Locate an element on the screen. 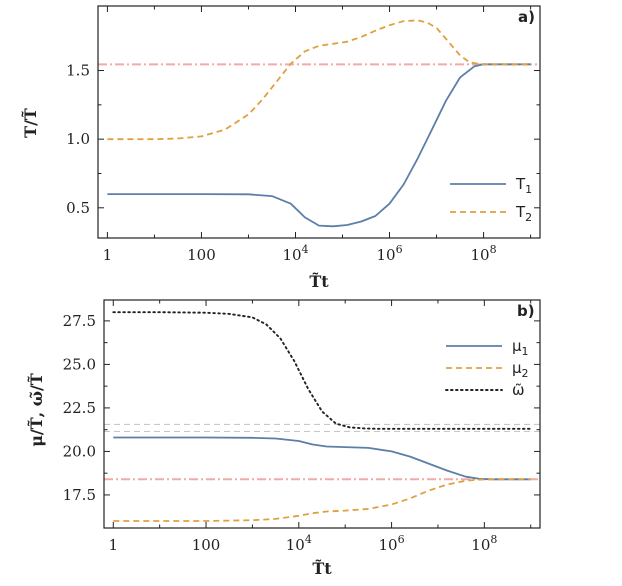  legend-label: μ1 is located at coordinates (520, 347).